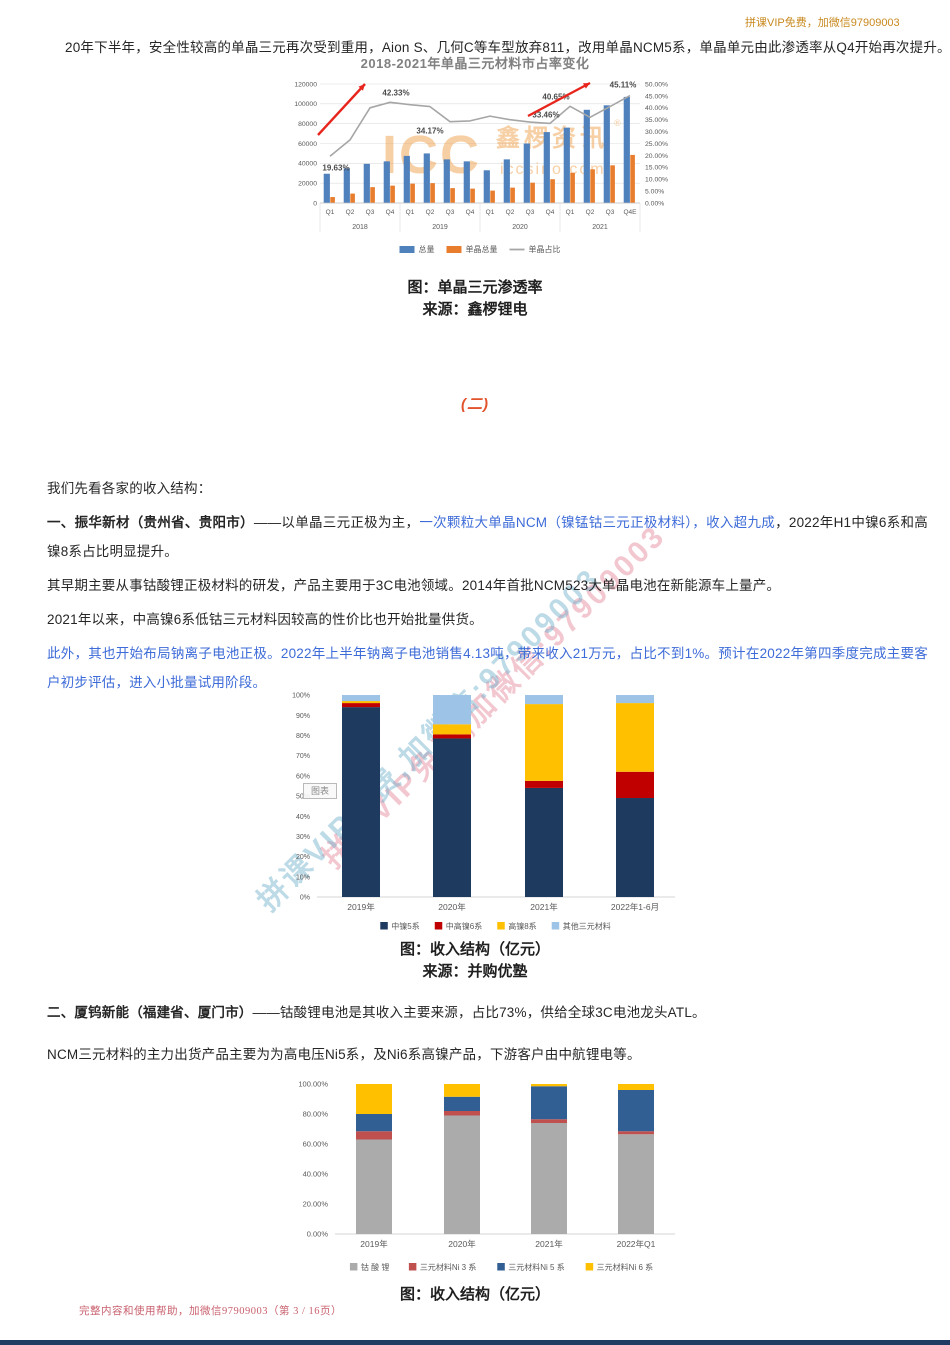 This screenshot has width=950, height=1345. I want to click on svg-text: 2022年Q1, so click(636, 1244).